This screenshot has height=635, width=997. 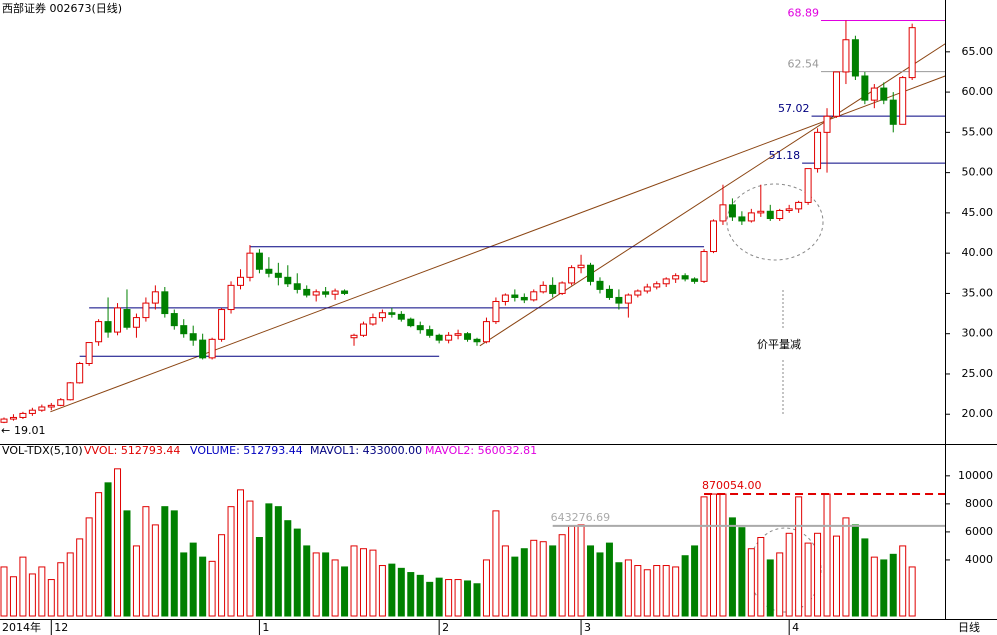 What do you see at coordinates (779, 344) in the screenshot?
I see `annotation: 价平量减` at bounding box center [779, 344].